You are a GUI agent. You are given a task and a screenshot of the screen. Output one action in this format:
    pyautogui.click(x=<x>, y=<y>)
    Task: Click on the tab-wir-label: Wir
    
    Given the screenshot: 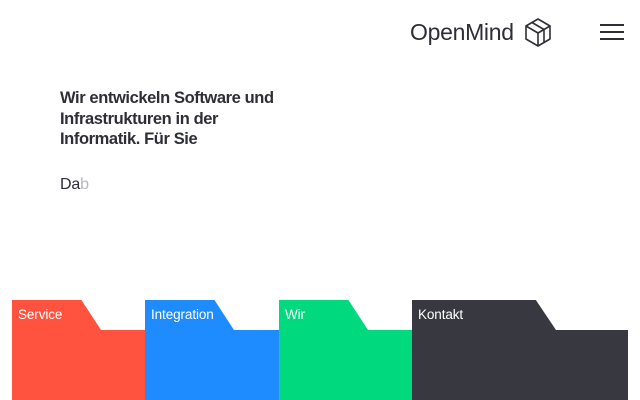 What is the action you would take?
    pyautogui.click(x=295, y=314)
    